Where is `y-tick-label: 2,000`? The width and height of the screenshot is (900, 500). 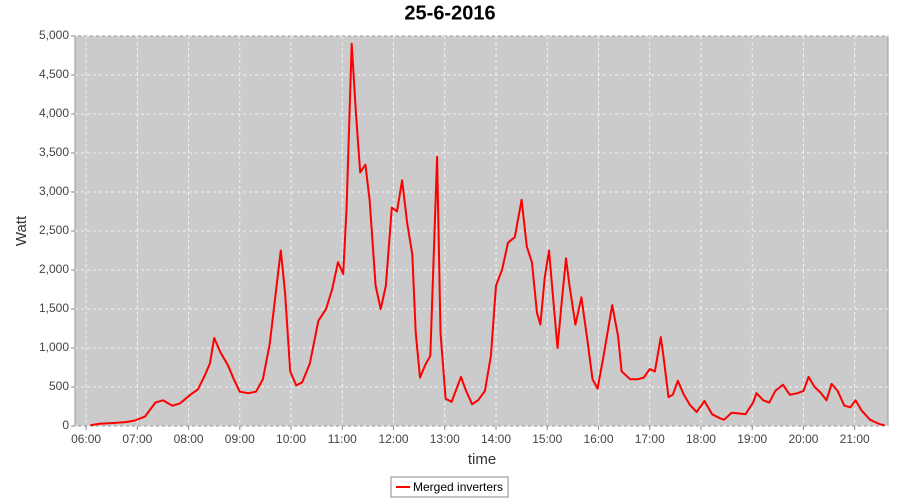 y-tick-label: 2,000 is located at coordinates (54, 269).